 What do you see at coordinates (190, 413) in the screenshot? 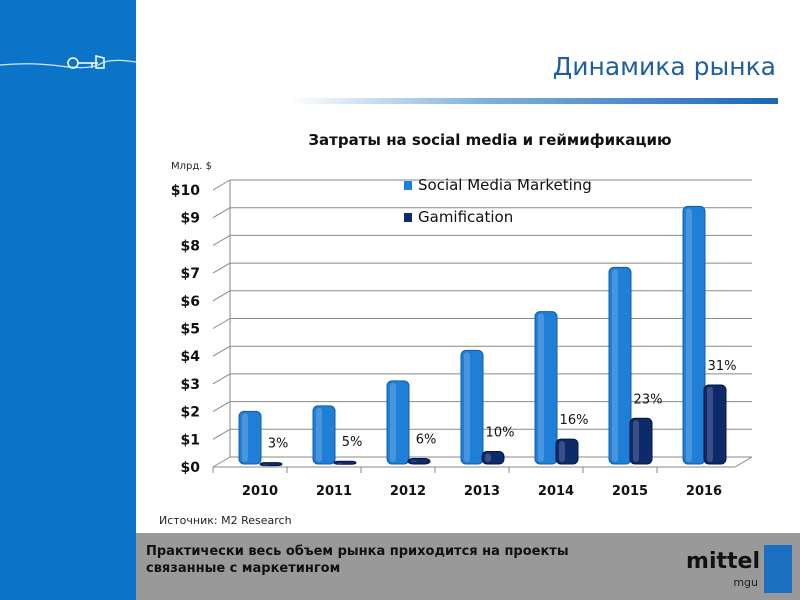
I see `y-tick-label: $2` at bounding box center [190, 413].